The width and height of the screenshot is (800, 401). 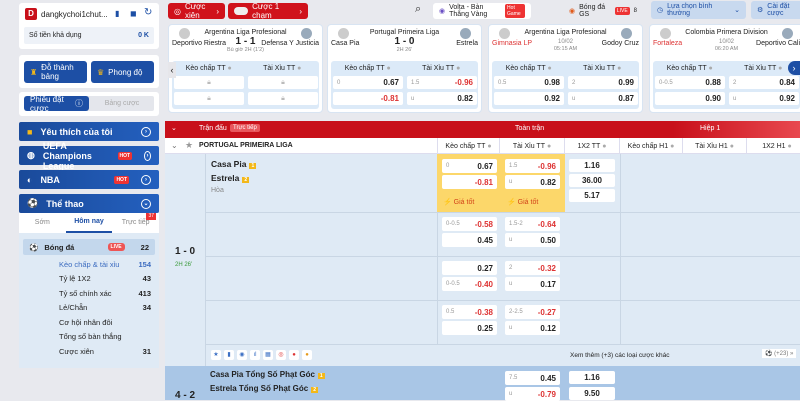 What do you see at coordinates (89, 264) in the screenshot?
I see `market-item: Kèo chấp & tài xỉu 154` at bounding box center [89, 264].